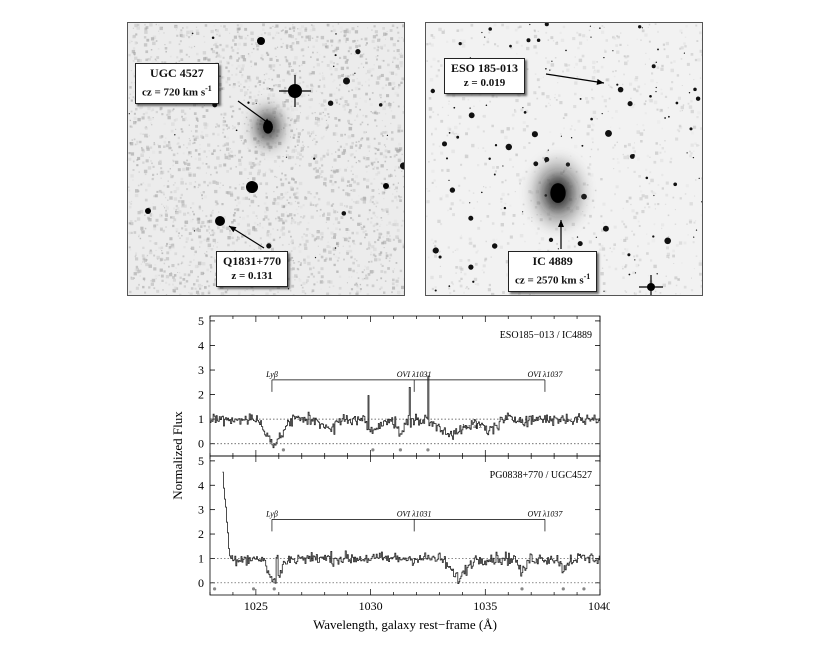 This screenshot has height=649, width=840. Describe the element at coordinates (201, 485) in the screenshot. I see `y-tick-label: 4` at that location.